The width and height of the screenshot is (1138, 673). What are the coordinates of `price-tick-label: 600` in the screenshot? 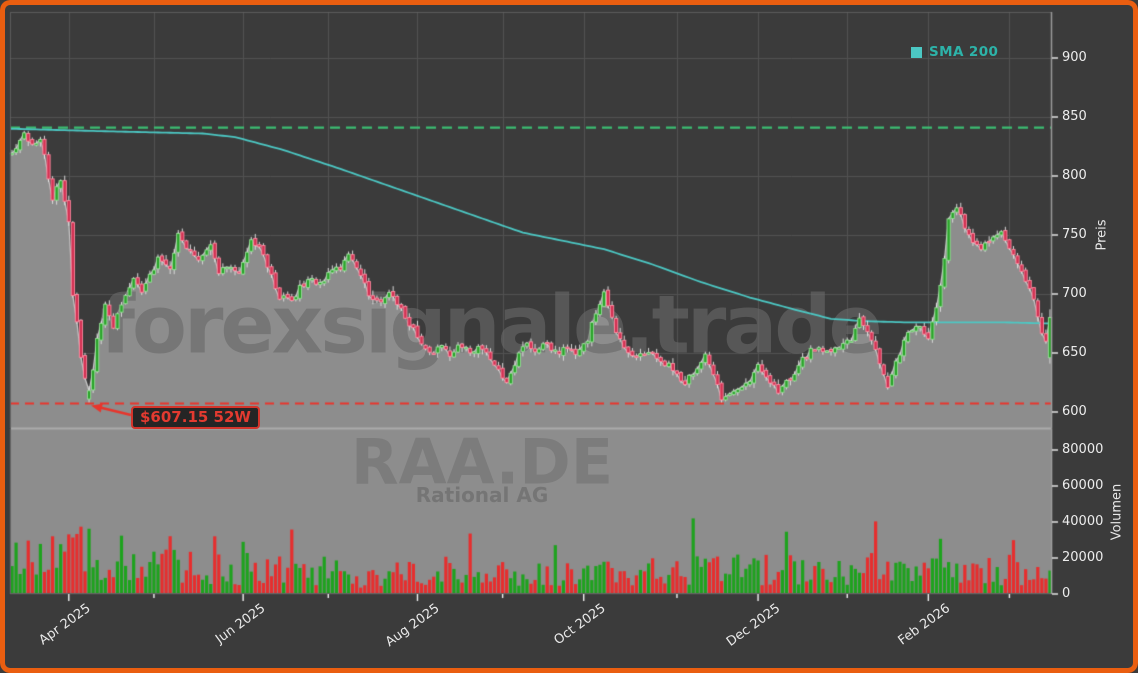 It's located at (1074, 411).